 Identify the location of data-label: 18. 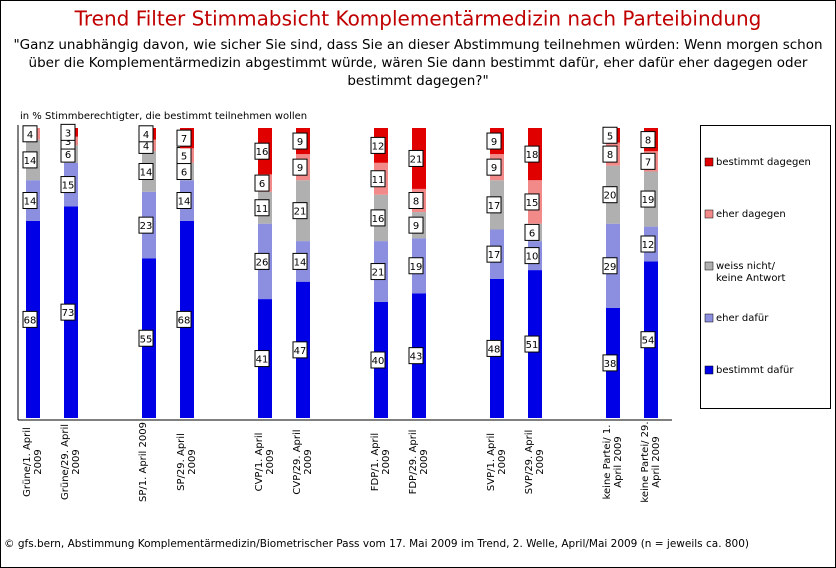
(532, 155).